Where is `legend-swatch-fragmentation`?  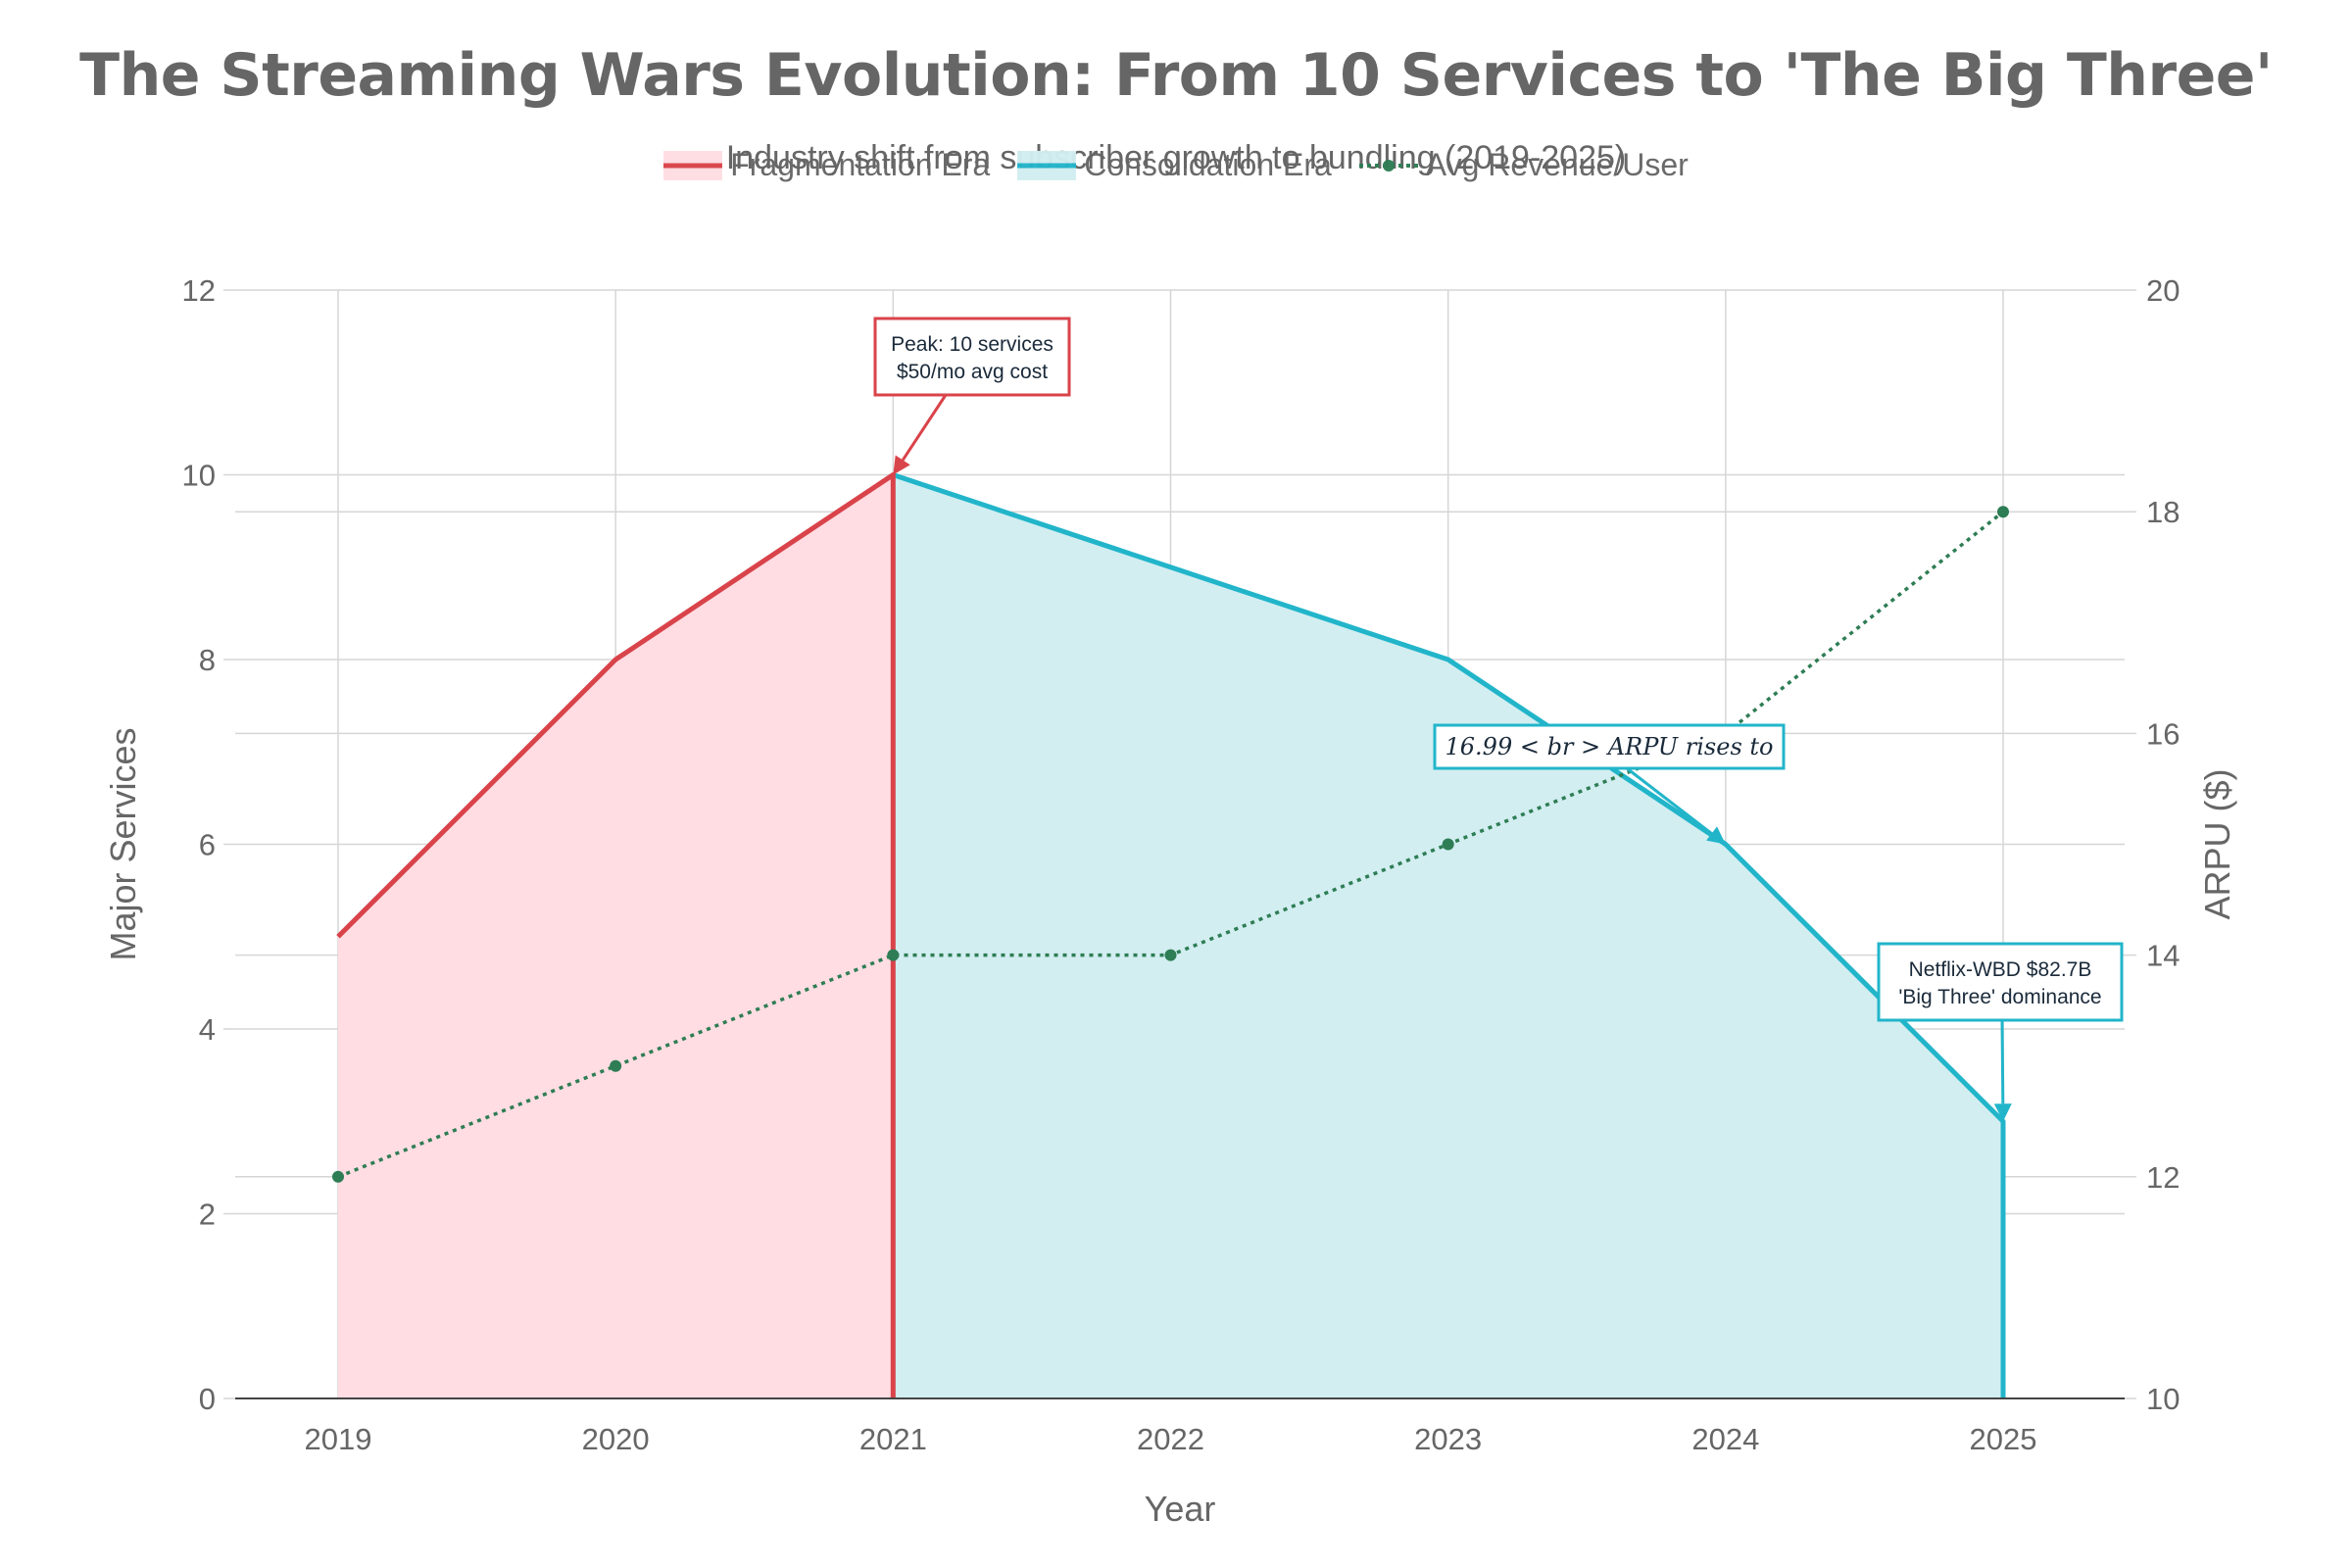 legend-swatch-fragmentation is located at coordinates (693, 165).